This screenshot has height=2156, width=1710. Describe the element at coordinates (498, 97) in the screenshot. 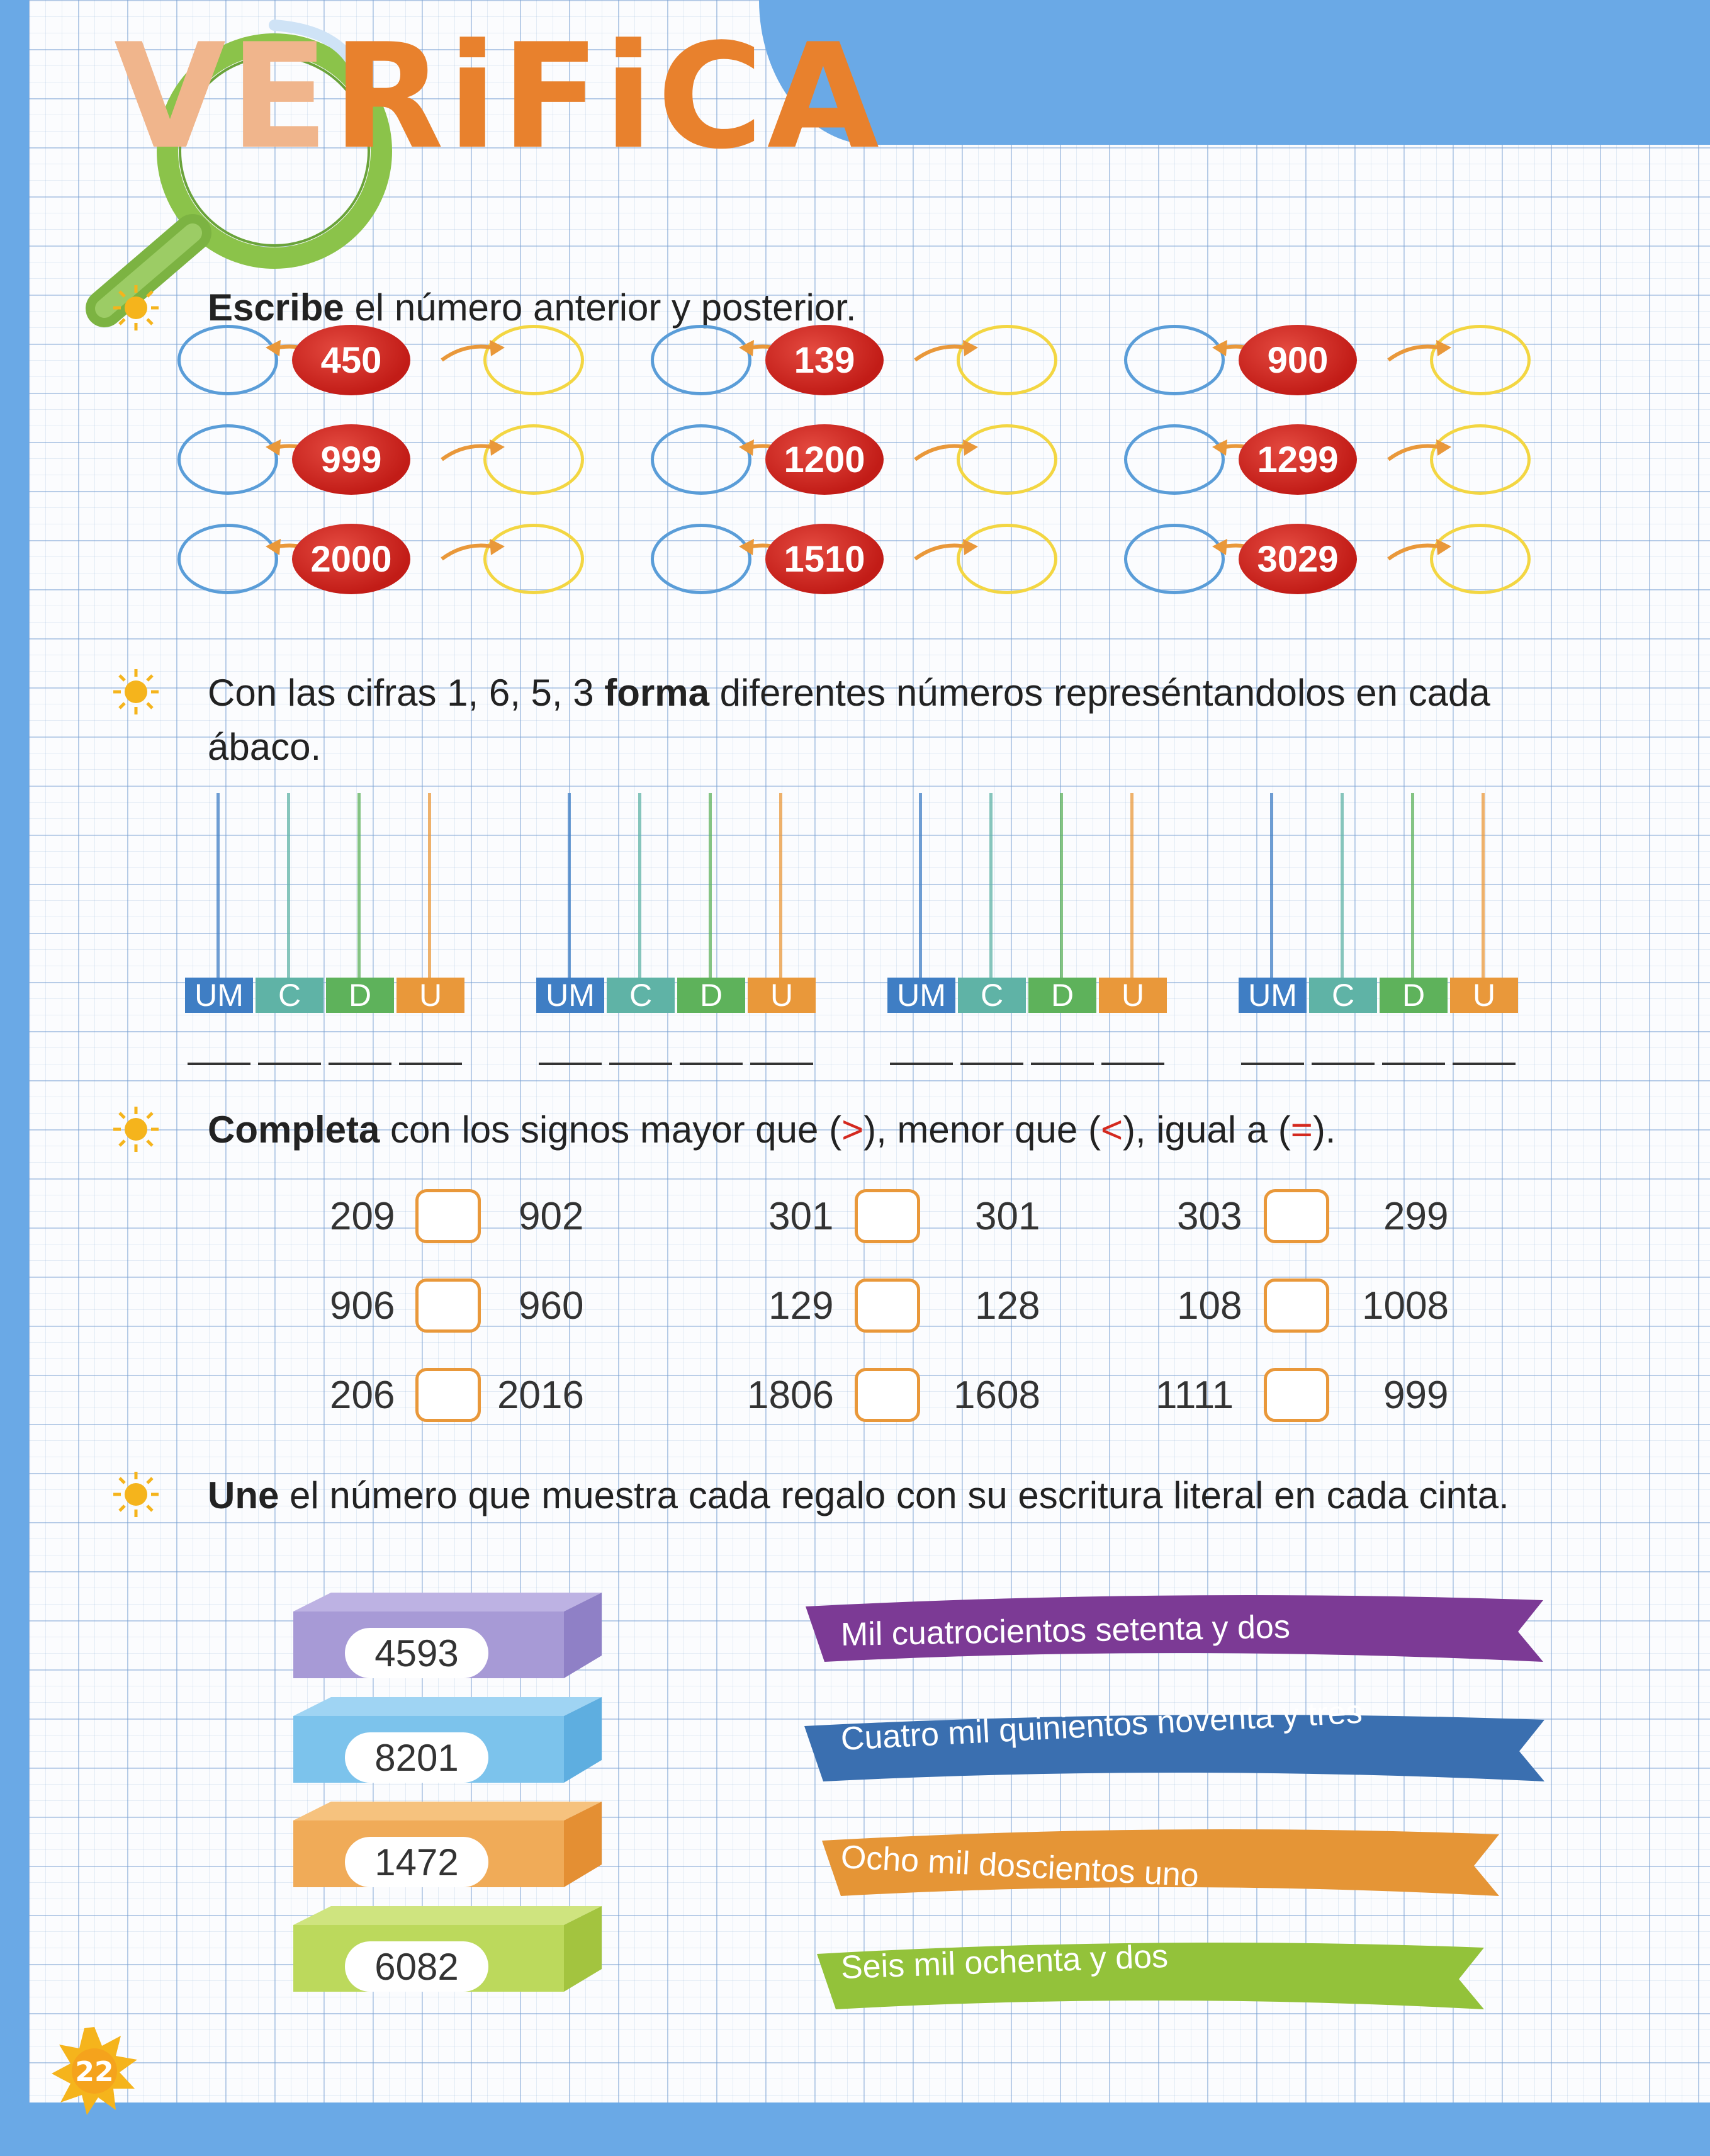

I see `page-title: VERiFiCA` at that location.